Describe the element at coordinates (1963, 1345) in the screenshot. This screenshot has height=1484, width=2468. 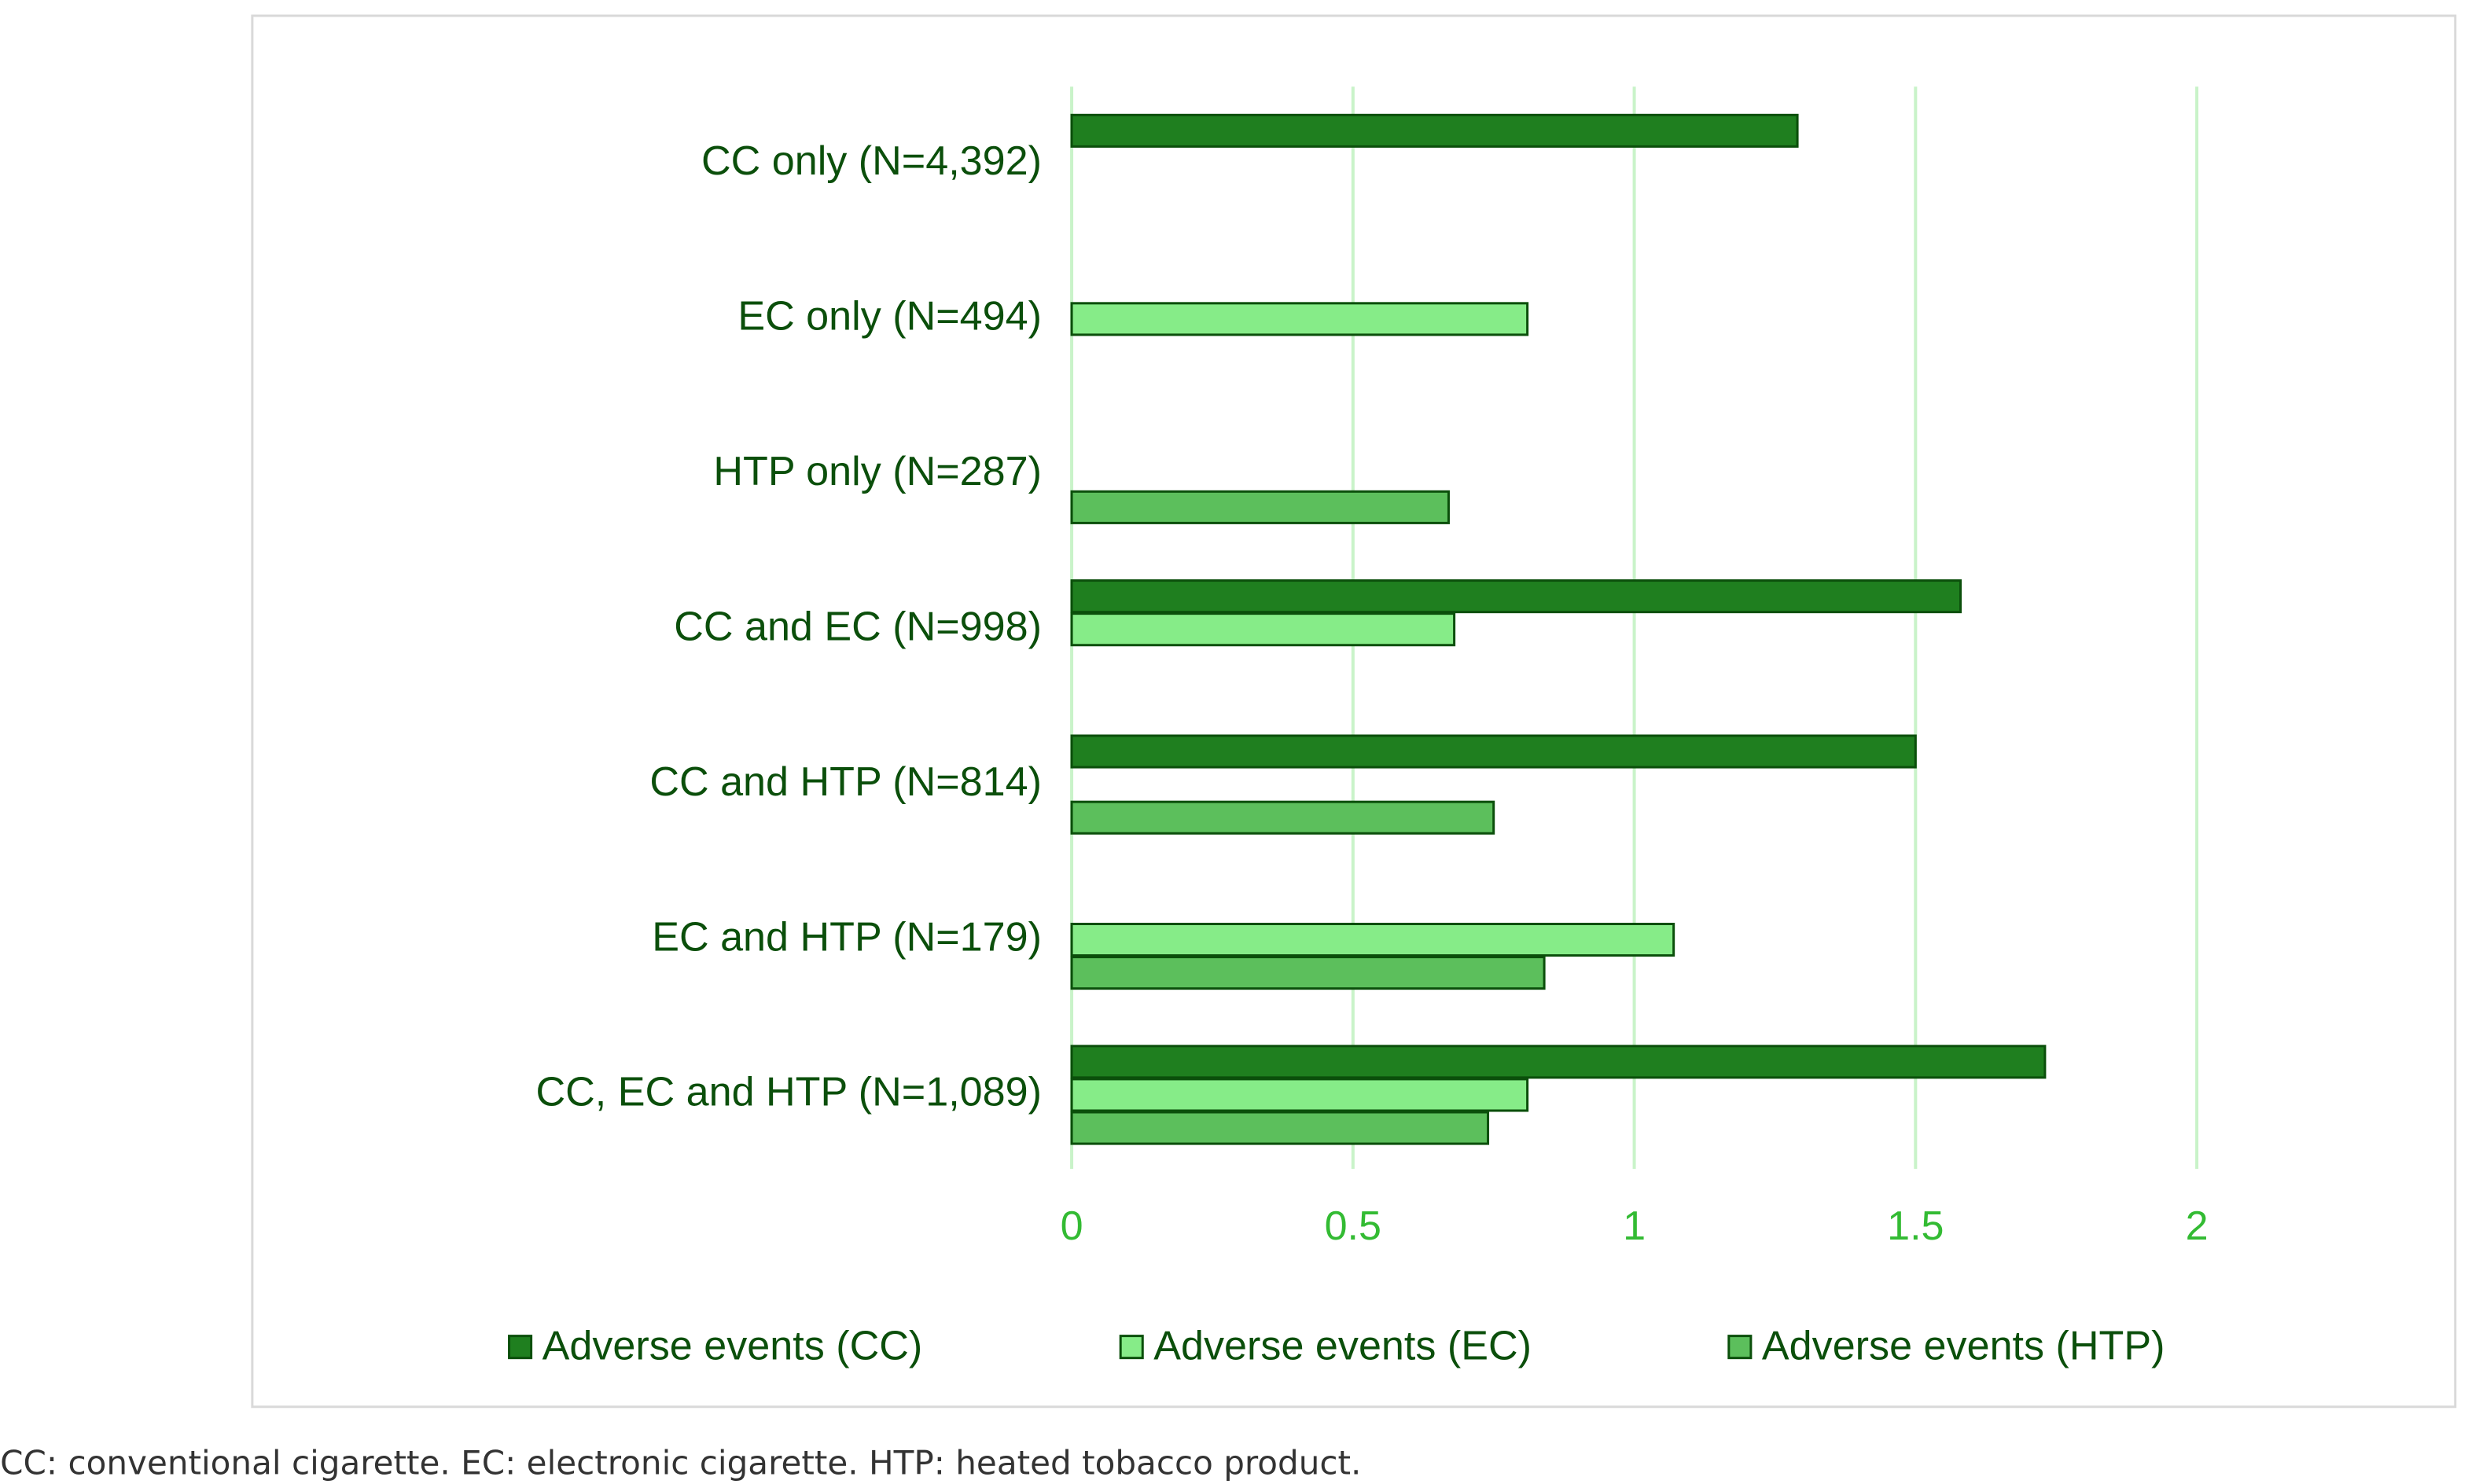
I see `legend-label: Adverse events (HTP)` at that location.